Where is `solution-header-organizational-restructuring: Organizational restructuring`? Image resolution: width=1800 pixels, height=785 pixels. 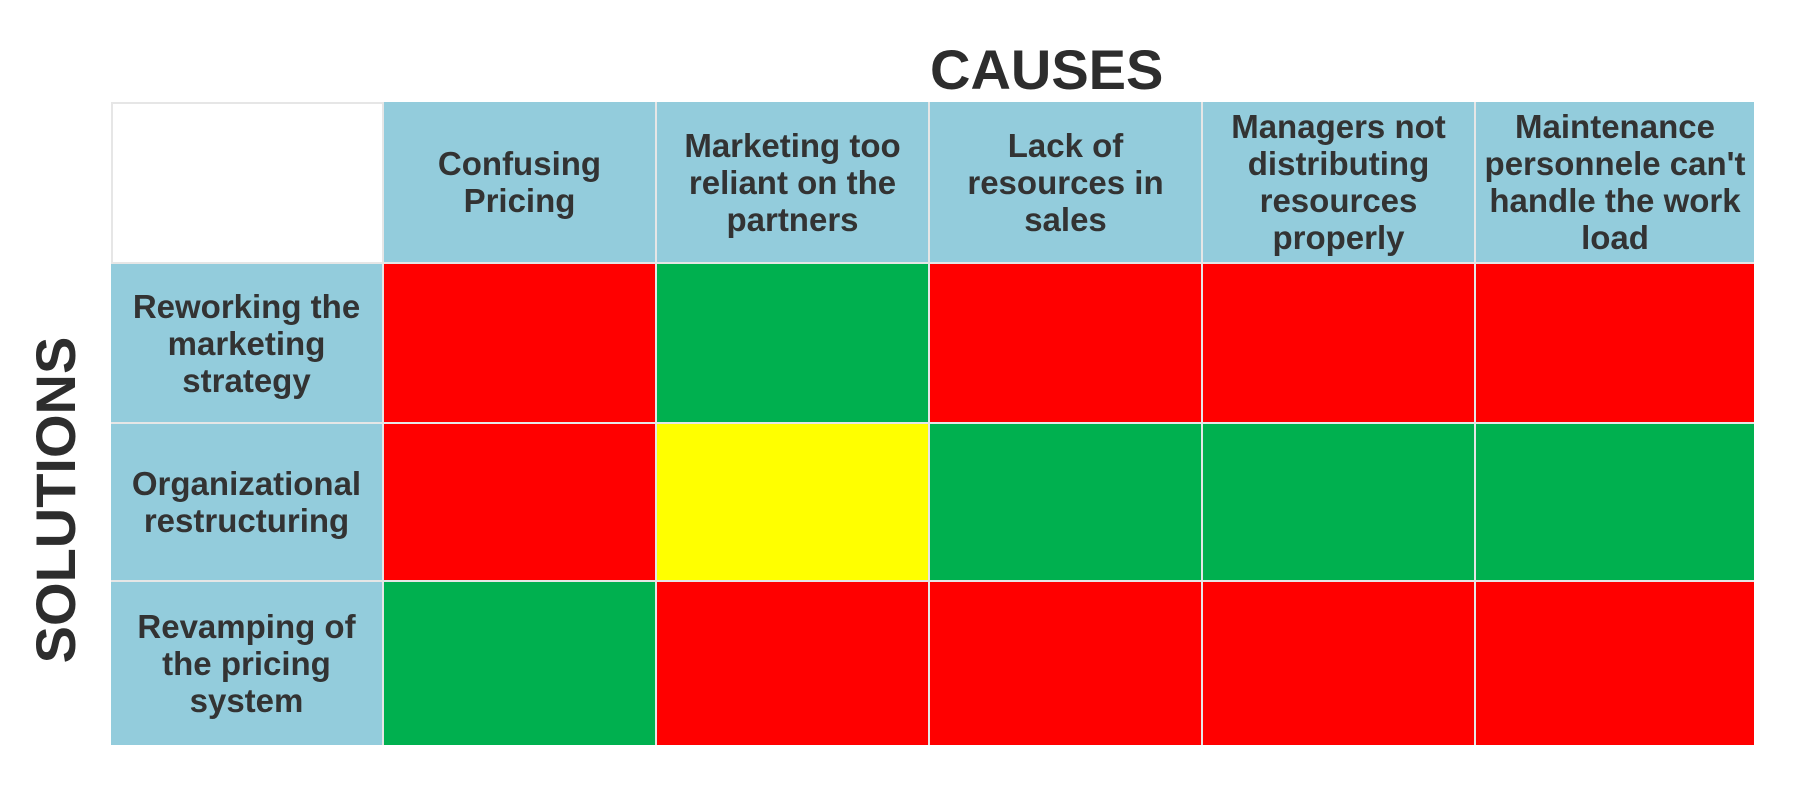
solution-header-organizational-restructuring: Organizational restructuring is located at coordinates (247, 503).